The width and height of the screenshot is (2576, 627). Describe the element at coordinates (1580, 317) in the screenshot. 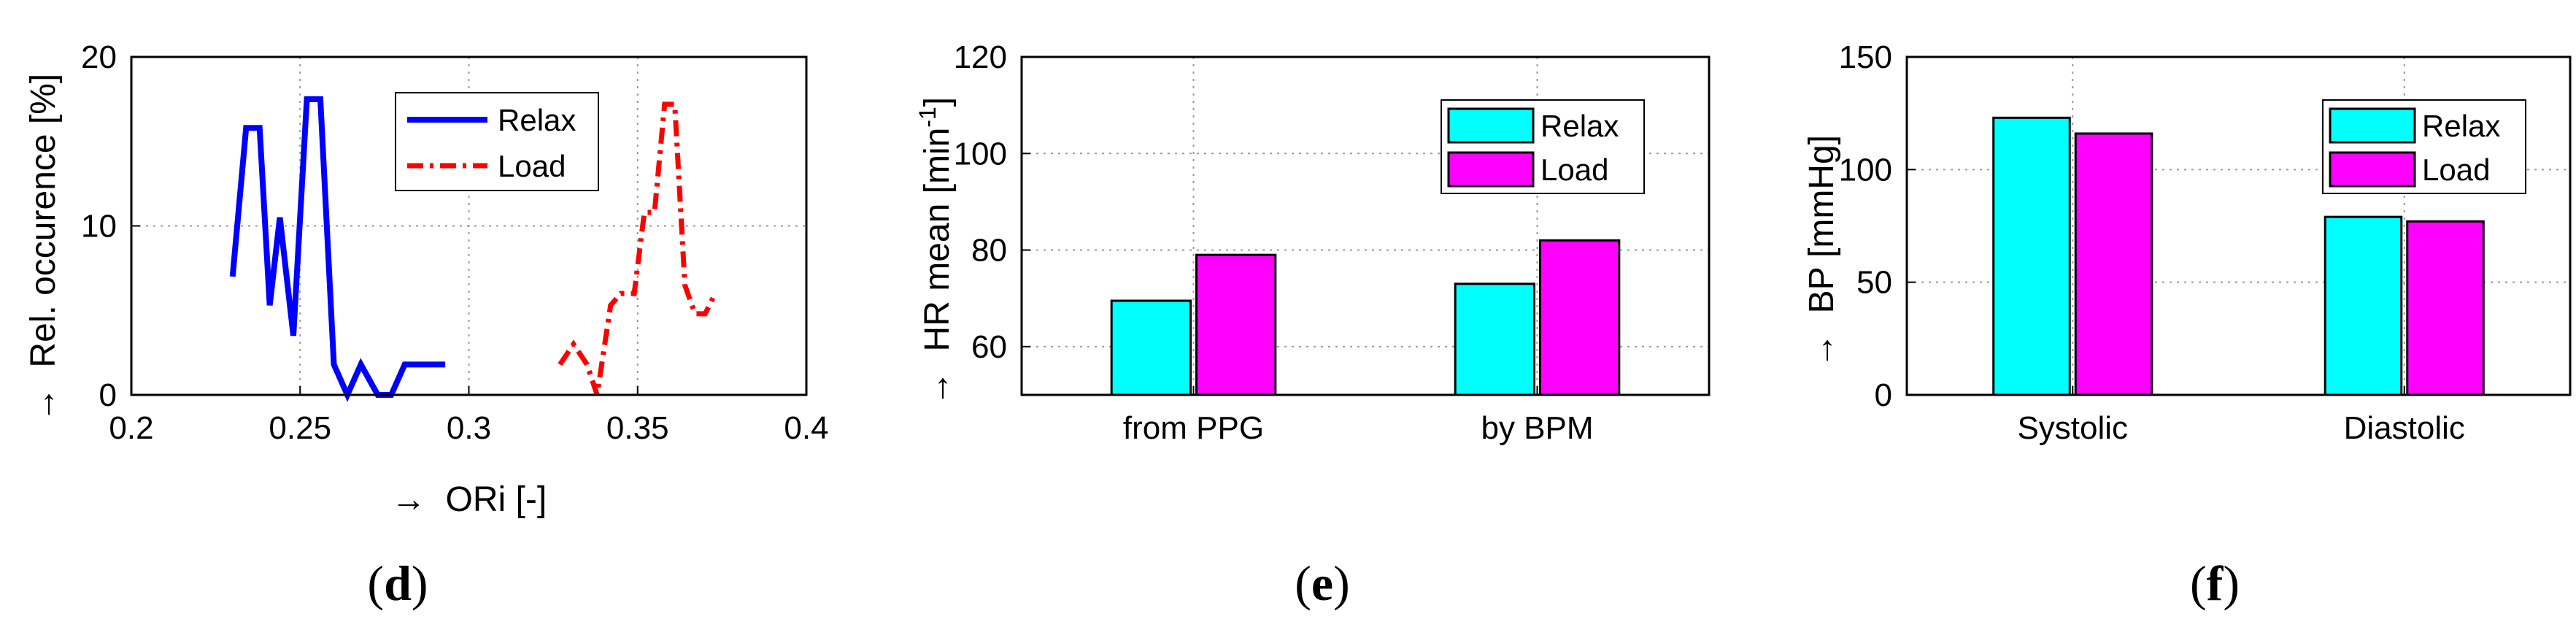

I see `bar-load-by-bpm` at that location.